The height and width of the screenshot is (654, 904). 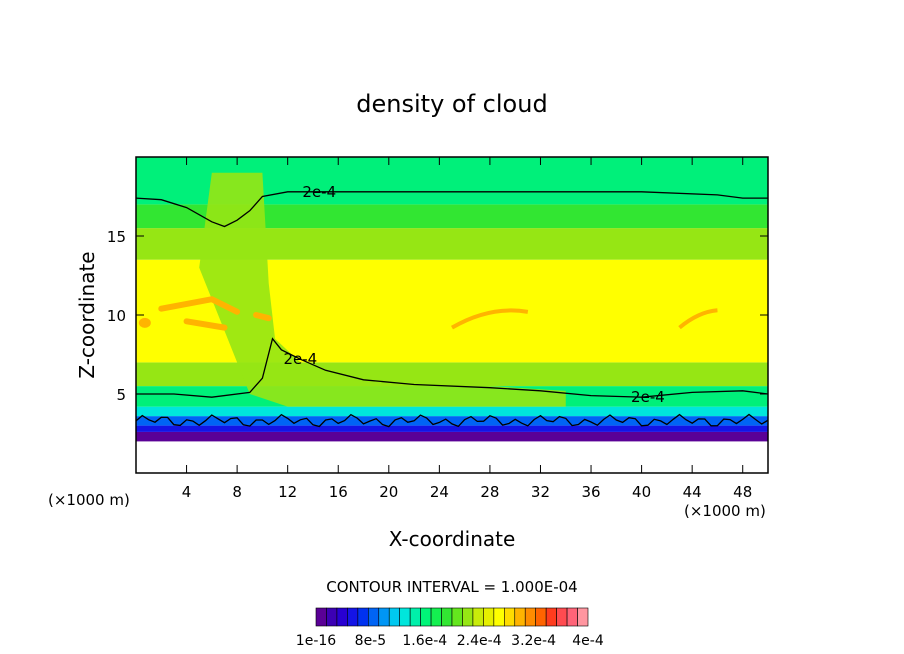 What do you see at coordinates (590, 492) in the screenshot?
I see `x-tick-label: 36` at bounding box center [590, 492].